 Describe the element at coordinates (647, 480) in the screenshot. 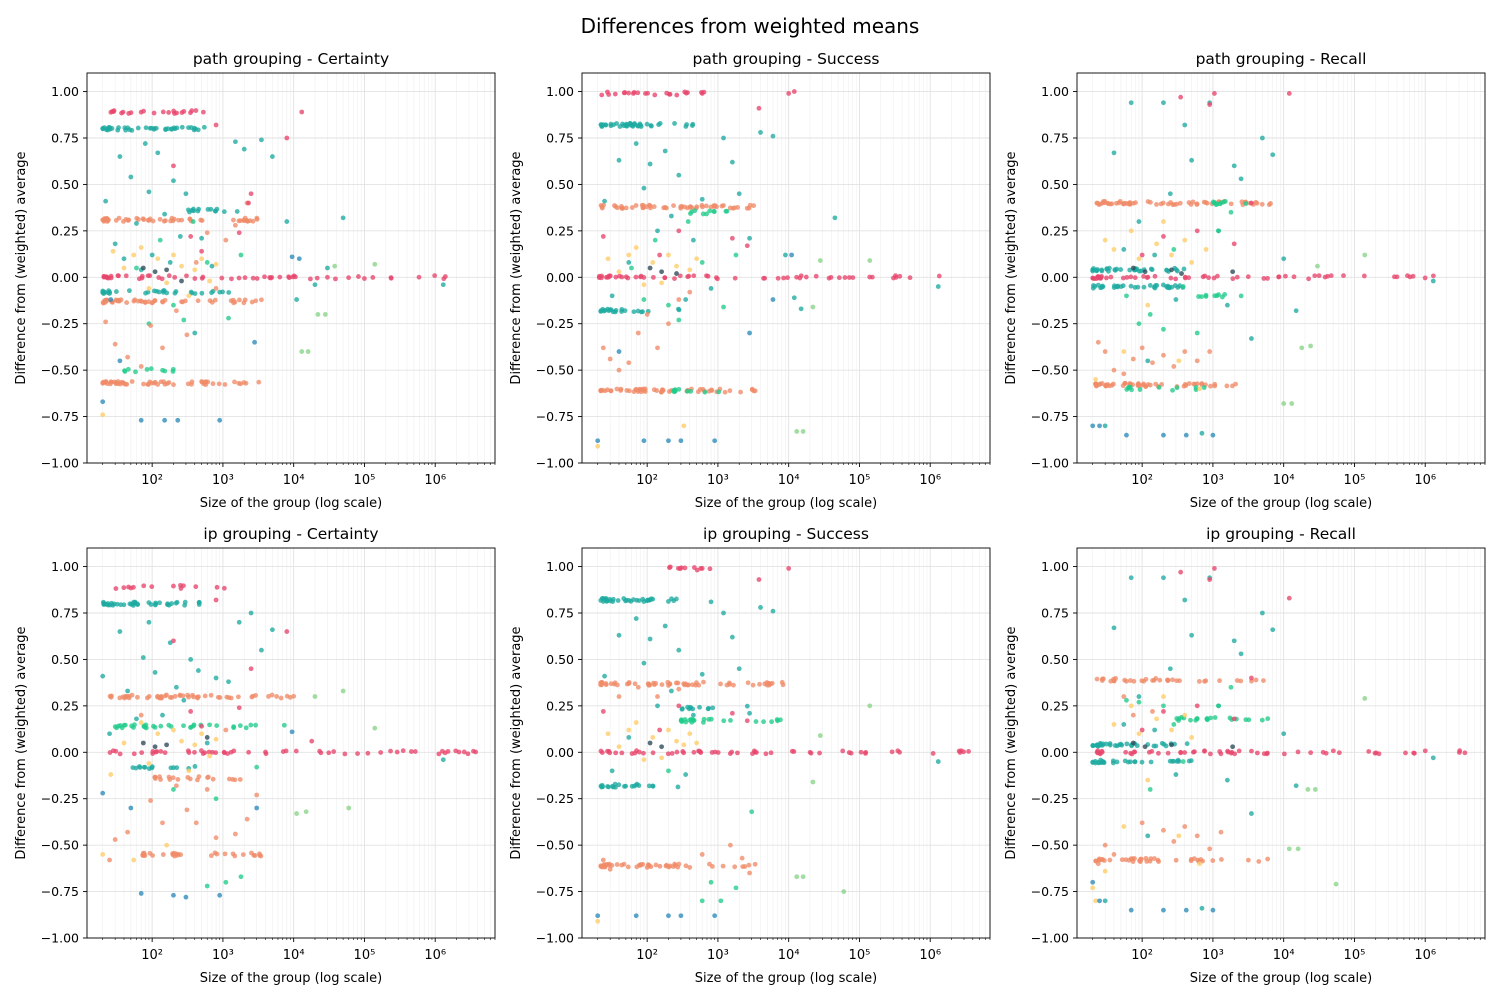

I see `x-tick-label: 10²` at that location.